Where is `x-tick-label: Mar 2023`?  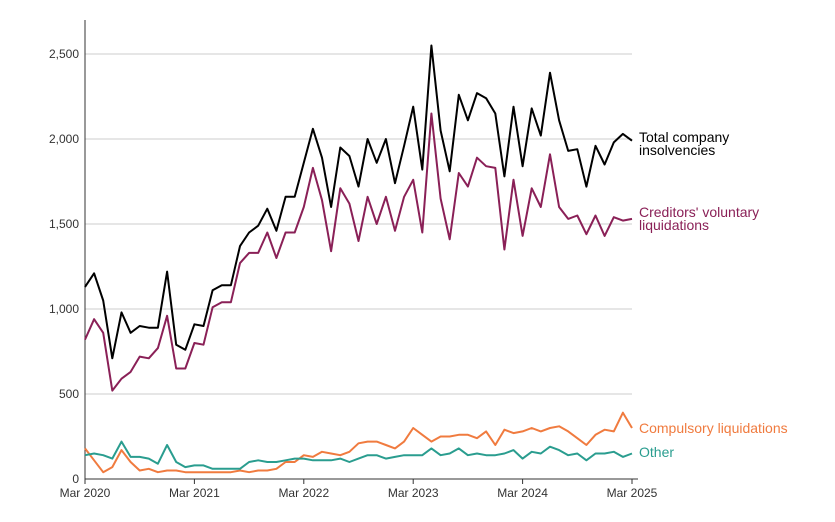 x-tick-label: Mar 2023 is located at coordinates (413, 493).